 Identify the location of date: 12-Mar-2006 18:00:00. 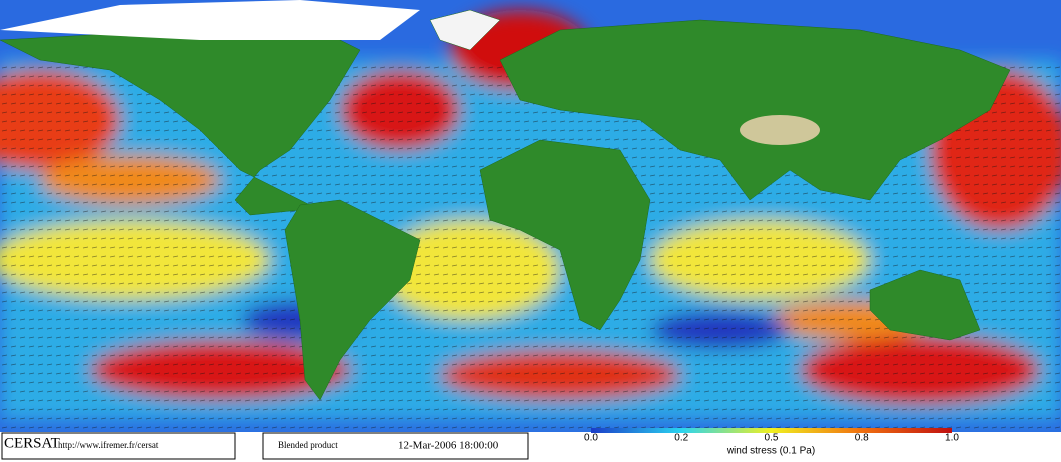
(448, 446).